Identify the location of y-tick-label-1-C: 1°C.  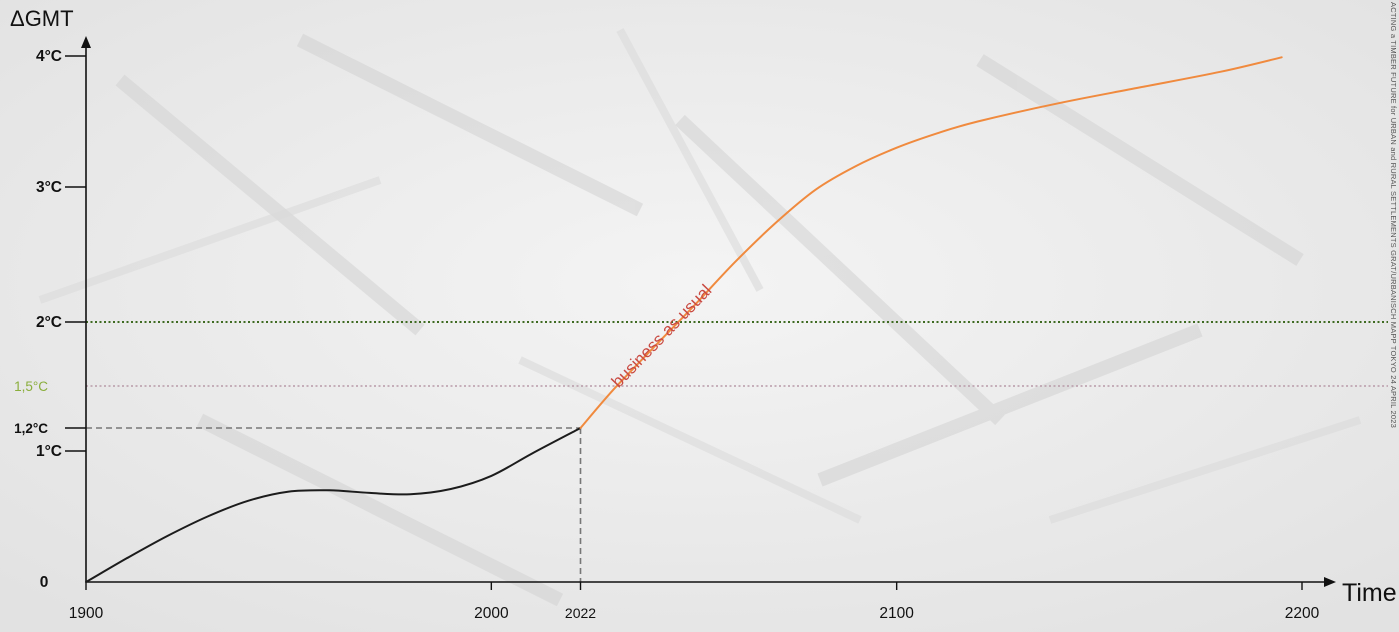
(49, 451).